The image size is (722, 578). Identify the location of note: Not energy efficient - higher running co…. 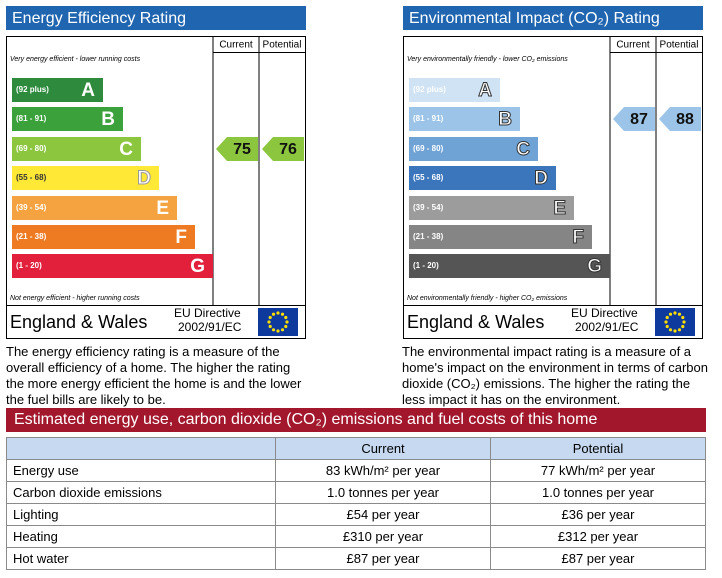
(75, 298).